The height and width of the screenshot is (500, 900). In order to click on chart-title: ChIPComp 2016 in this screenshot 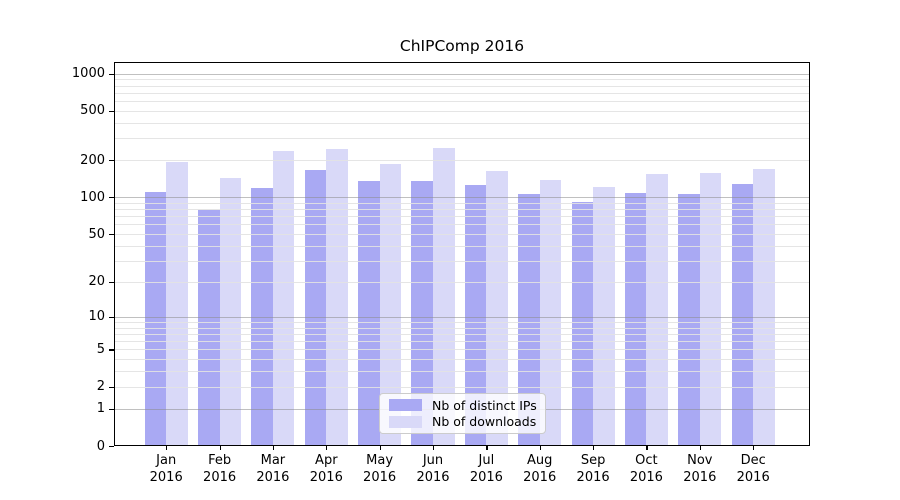, I will do `click(462, 46)`.